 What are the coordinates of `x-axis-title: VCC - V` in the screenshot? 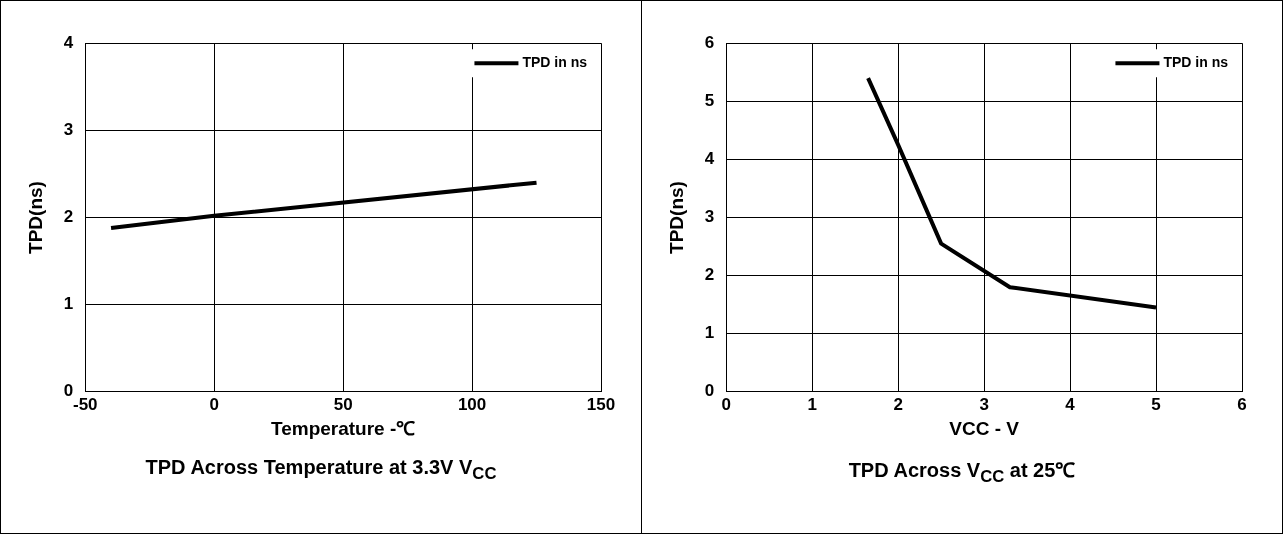 It's located at (984, 428).